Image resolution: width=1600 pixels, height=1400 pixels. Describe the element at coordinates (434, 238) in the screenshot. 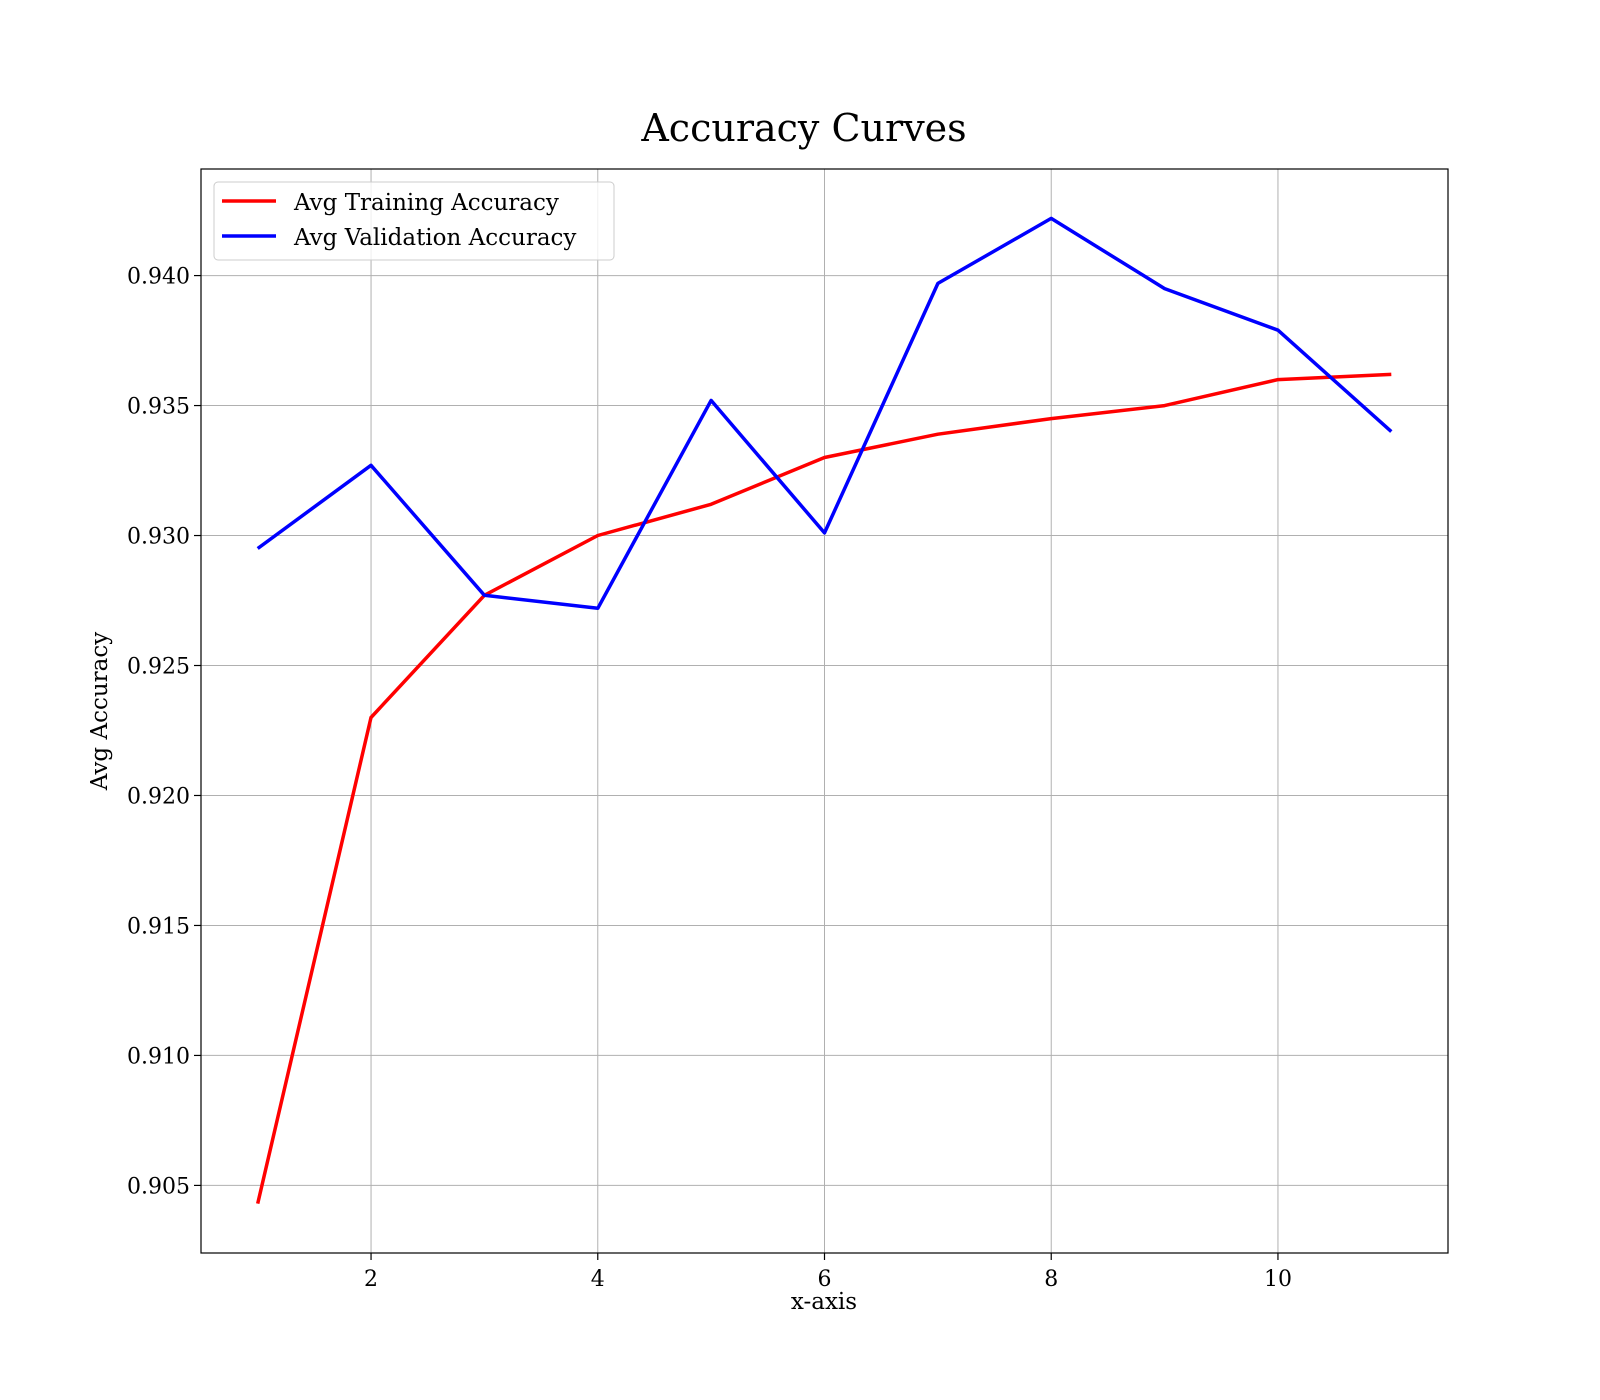

I see `legend-label-validation: Avg Validation Accuracy` at that location.